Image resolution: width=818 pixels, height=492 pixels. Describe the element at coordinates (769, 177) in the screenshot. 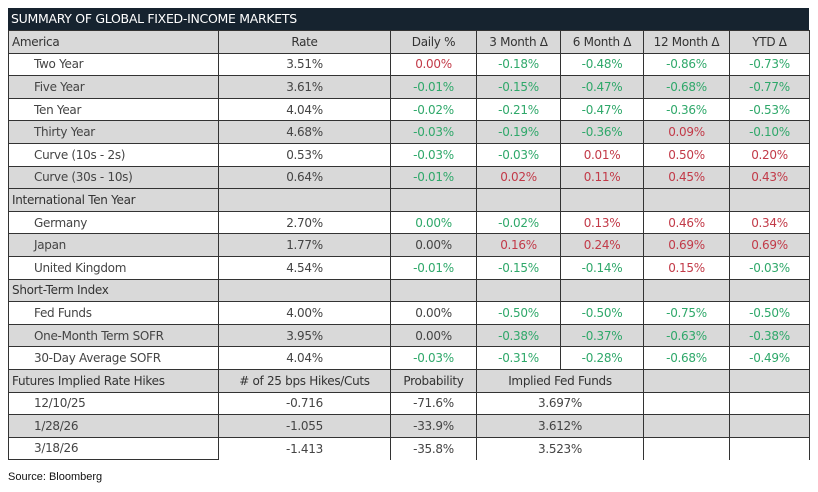

I see `value-cell: 0.43%` at that location.